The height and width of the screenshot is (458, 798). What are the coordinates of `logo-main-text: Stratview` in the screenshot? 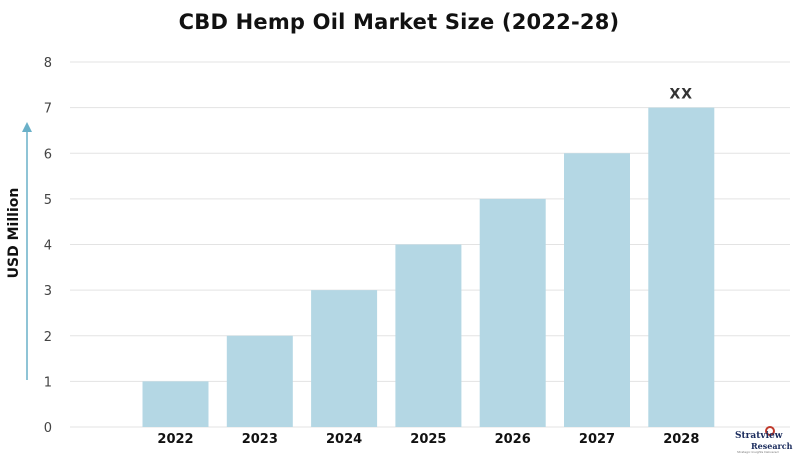 It's located at (759, 436).